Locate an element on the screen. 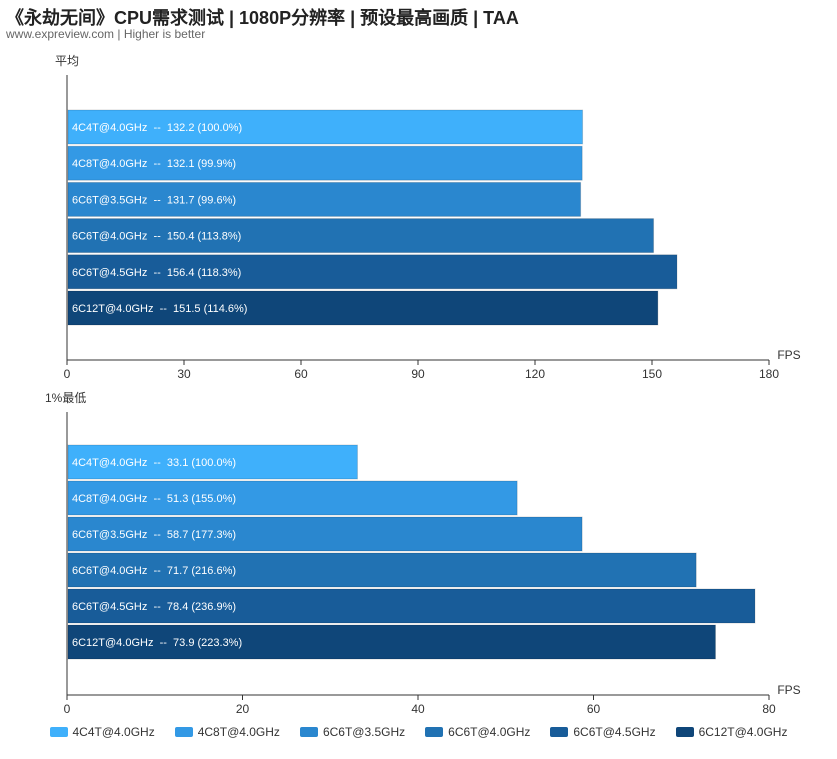 This screenshot has height=759, width=837. bar-data-label: 6C6T@3.5GHz -- 131.7 (99.6%) is located at coordinates (154, 200).